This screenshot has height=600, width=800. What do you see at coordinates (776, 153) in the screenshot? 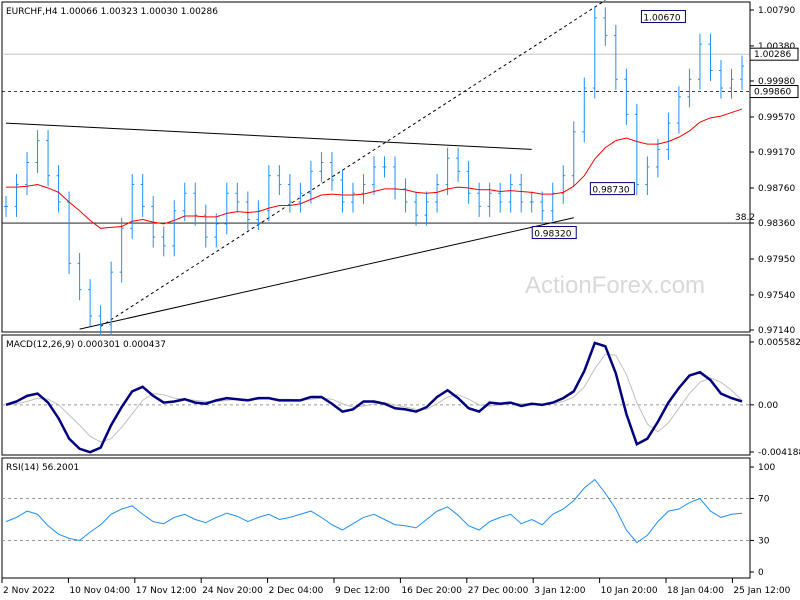
I see `price-y-tick-label: 0.99170` at bounding box center [776, 153].